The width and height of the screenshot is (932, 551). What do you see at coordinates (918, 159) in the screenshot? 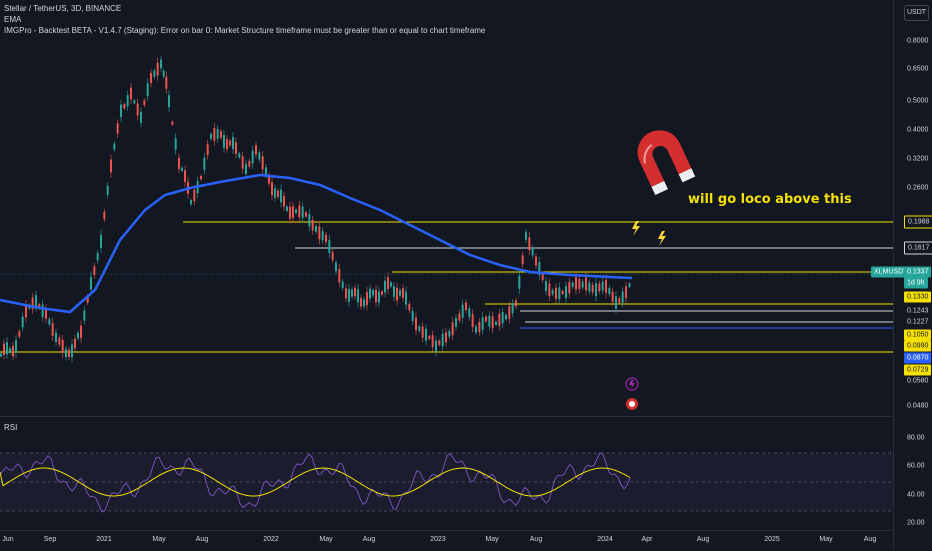
I see `price-axis-label: 0.3200` at bounding box center [918, 159].